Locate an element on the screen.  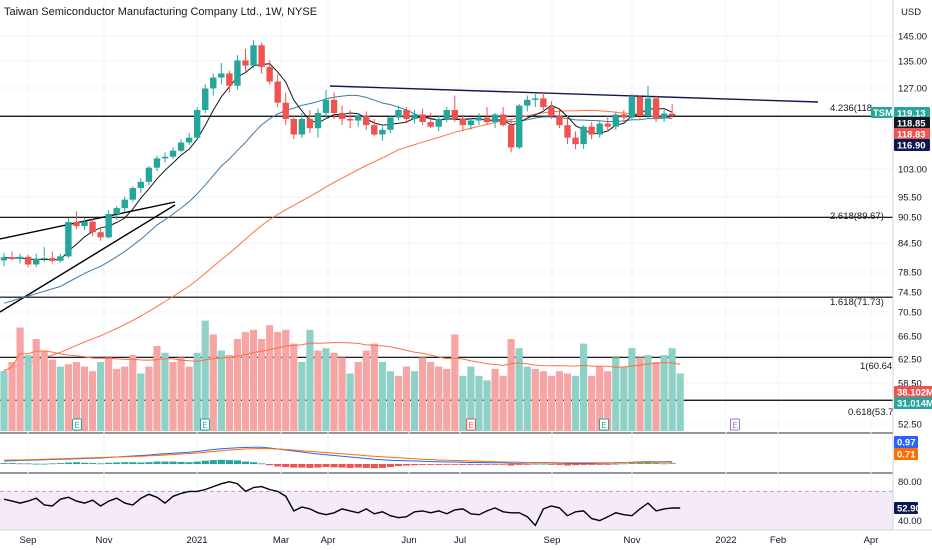
y-tick-label: 58.50 is located at coordinates (910, 384).